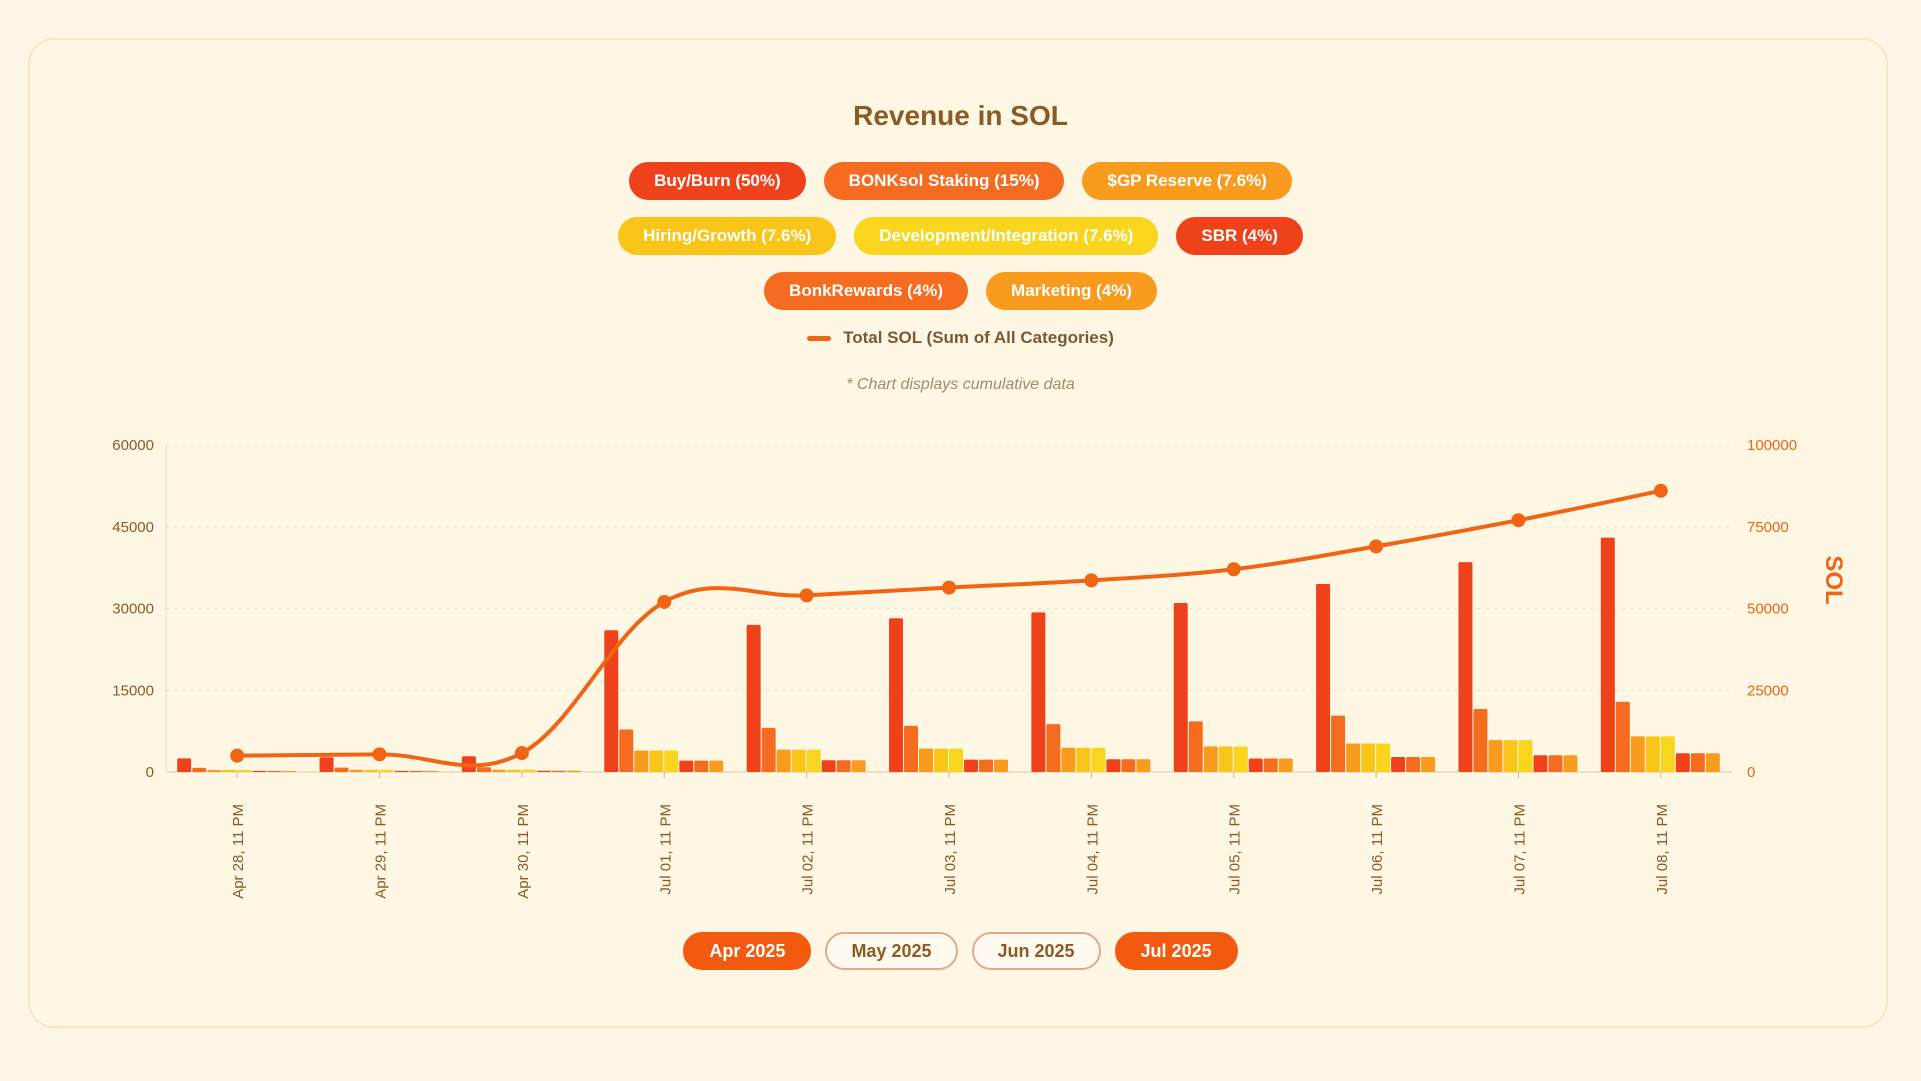 The image size is (1921, 1081). Describe the element at coordinates (717, 181) in the screenshot. I see `legend-pill-buy-burn: Buy/Burn (50%)` at that location.